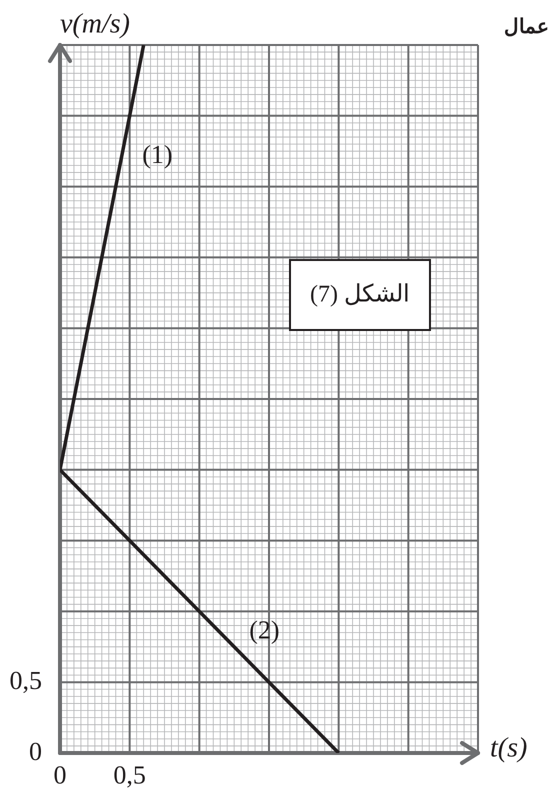 This screenshot has height=793, width=549. What do you see at coordinates (526, 27) in the screenshot?
I see `text: عمال` at bounding box center [526, 27].